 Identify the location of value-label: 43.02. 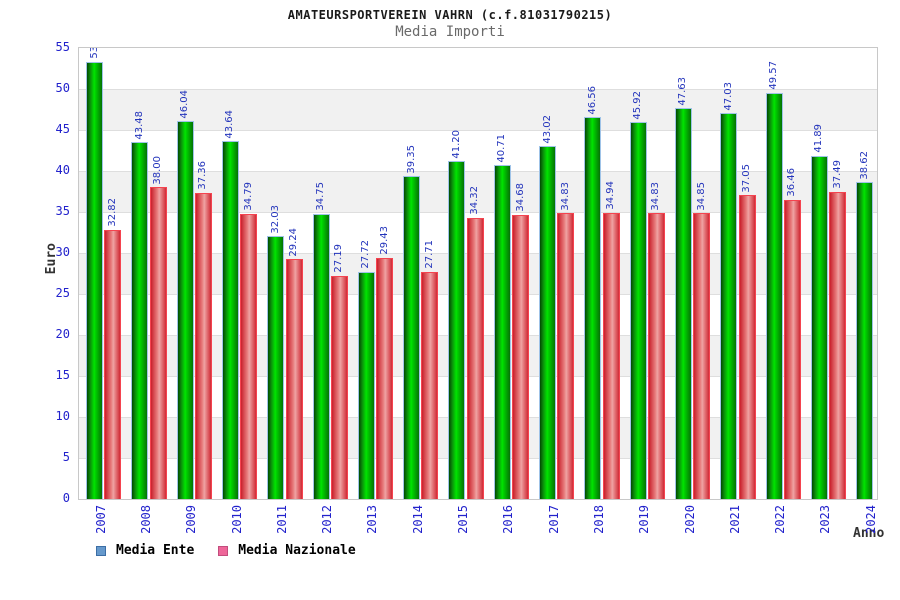
(547, 129).